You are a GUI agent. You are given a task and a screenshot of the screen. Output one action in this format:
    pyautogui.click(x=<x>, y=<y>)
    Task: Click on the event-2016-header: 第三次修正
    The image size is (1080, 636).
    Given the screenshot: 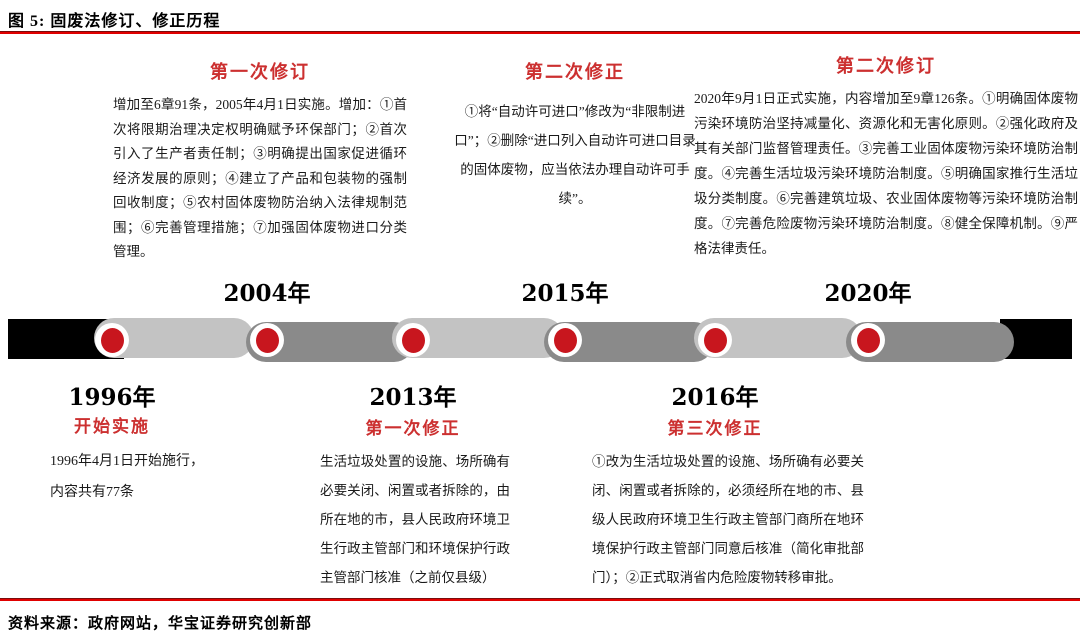 What is the action you would take?
    pyautogui.click(x=715, y=428)
    